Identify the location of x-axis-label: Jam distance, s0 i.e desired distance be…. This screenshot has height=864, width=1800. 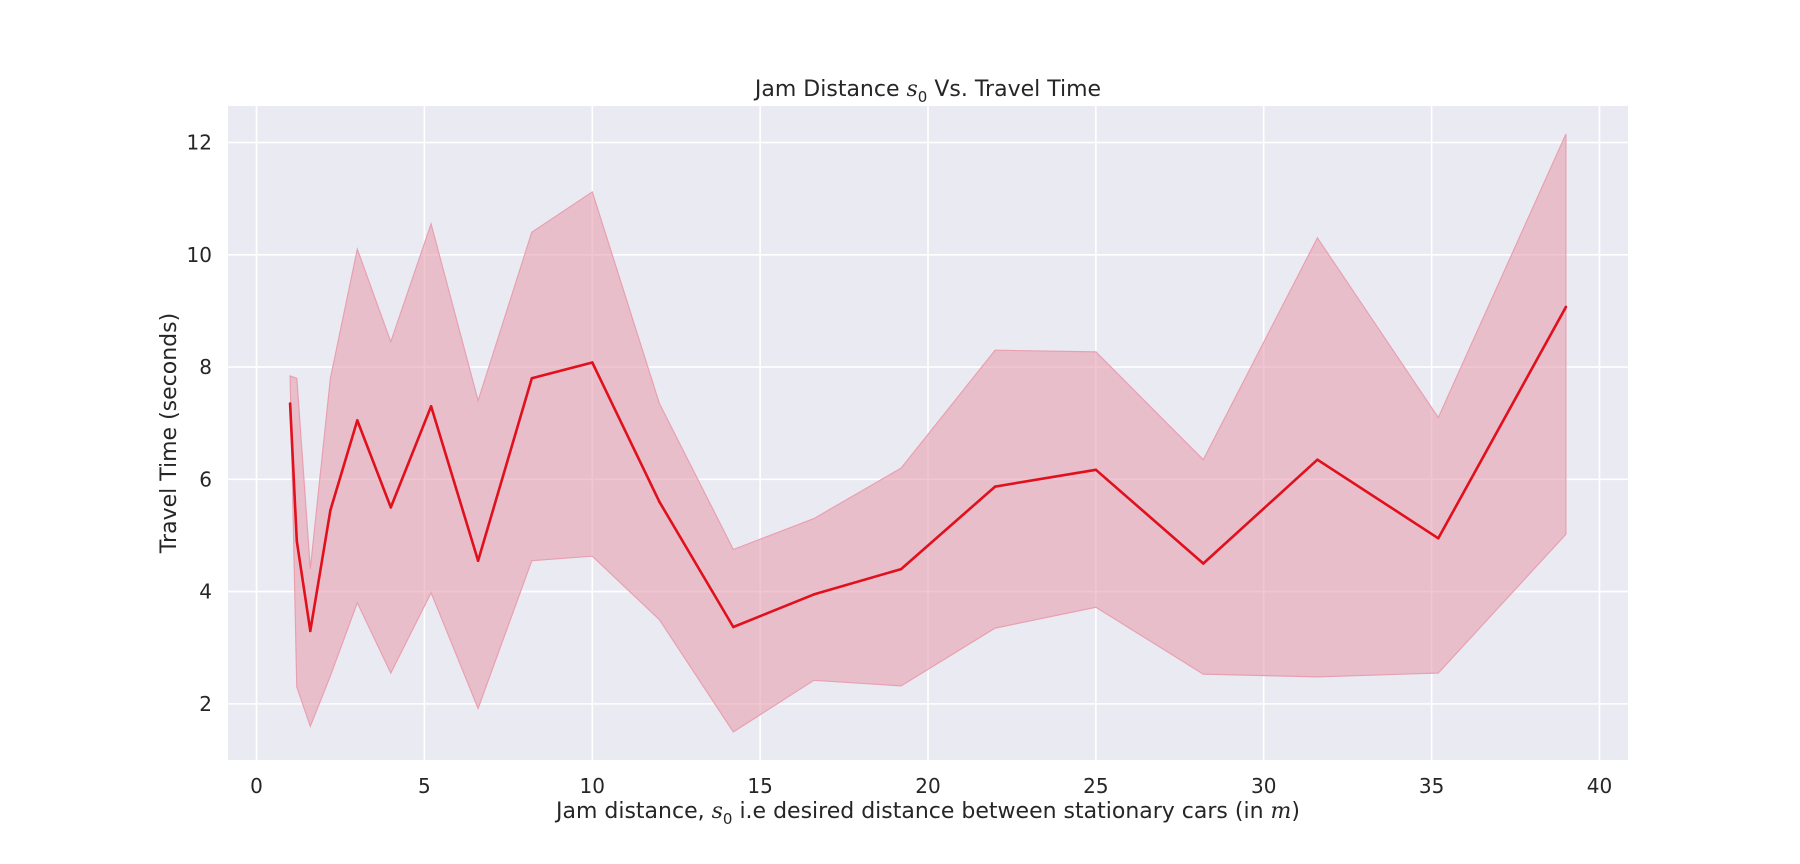
(927, 813).